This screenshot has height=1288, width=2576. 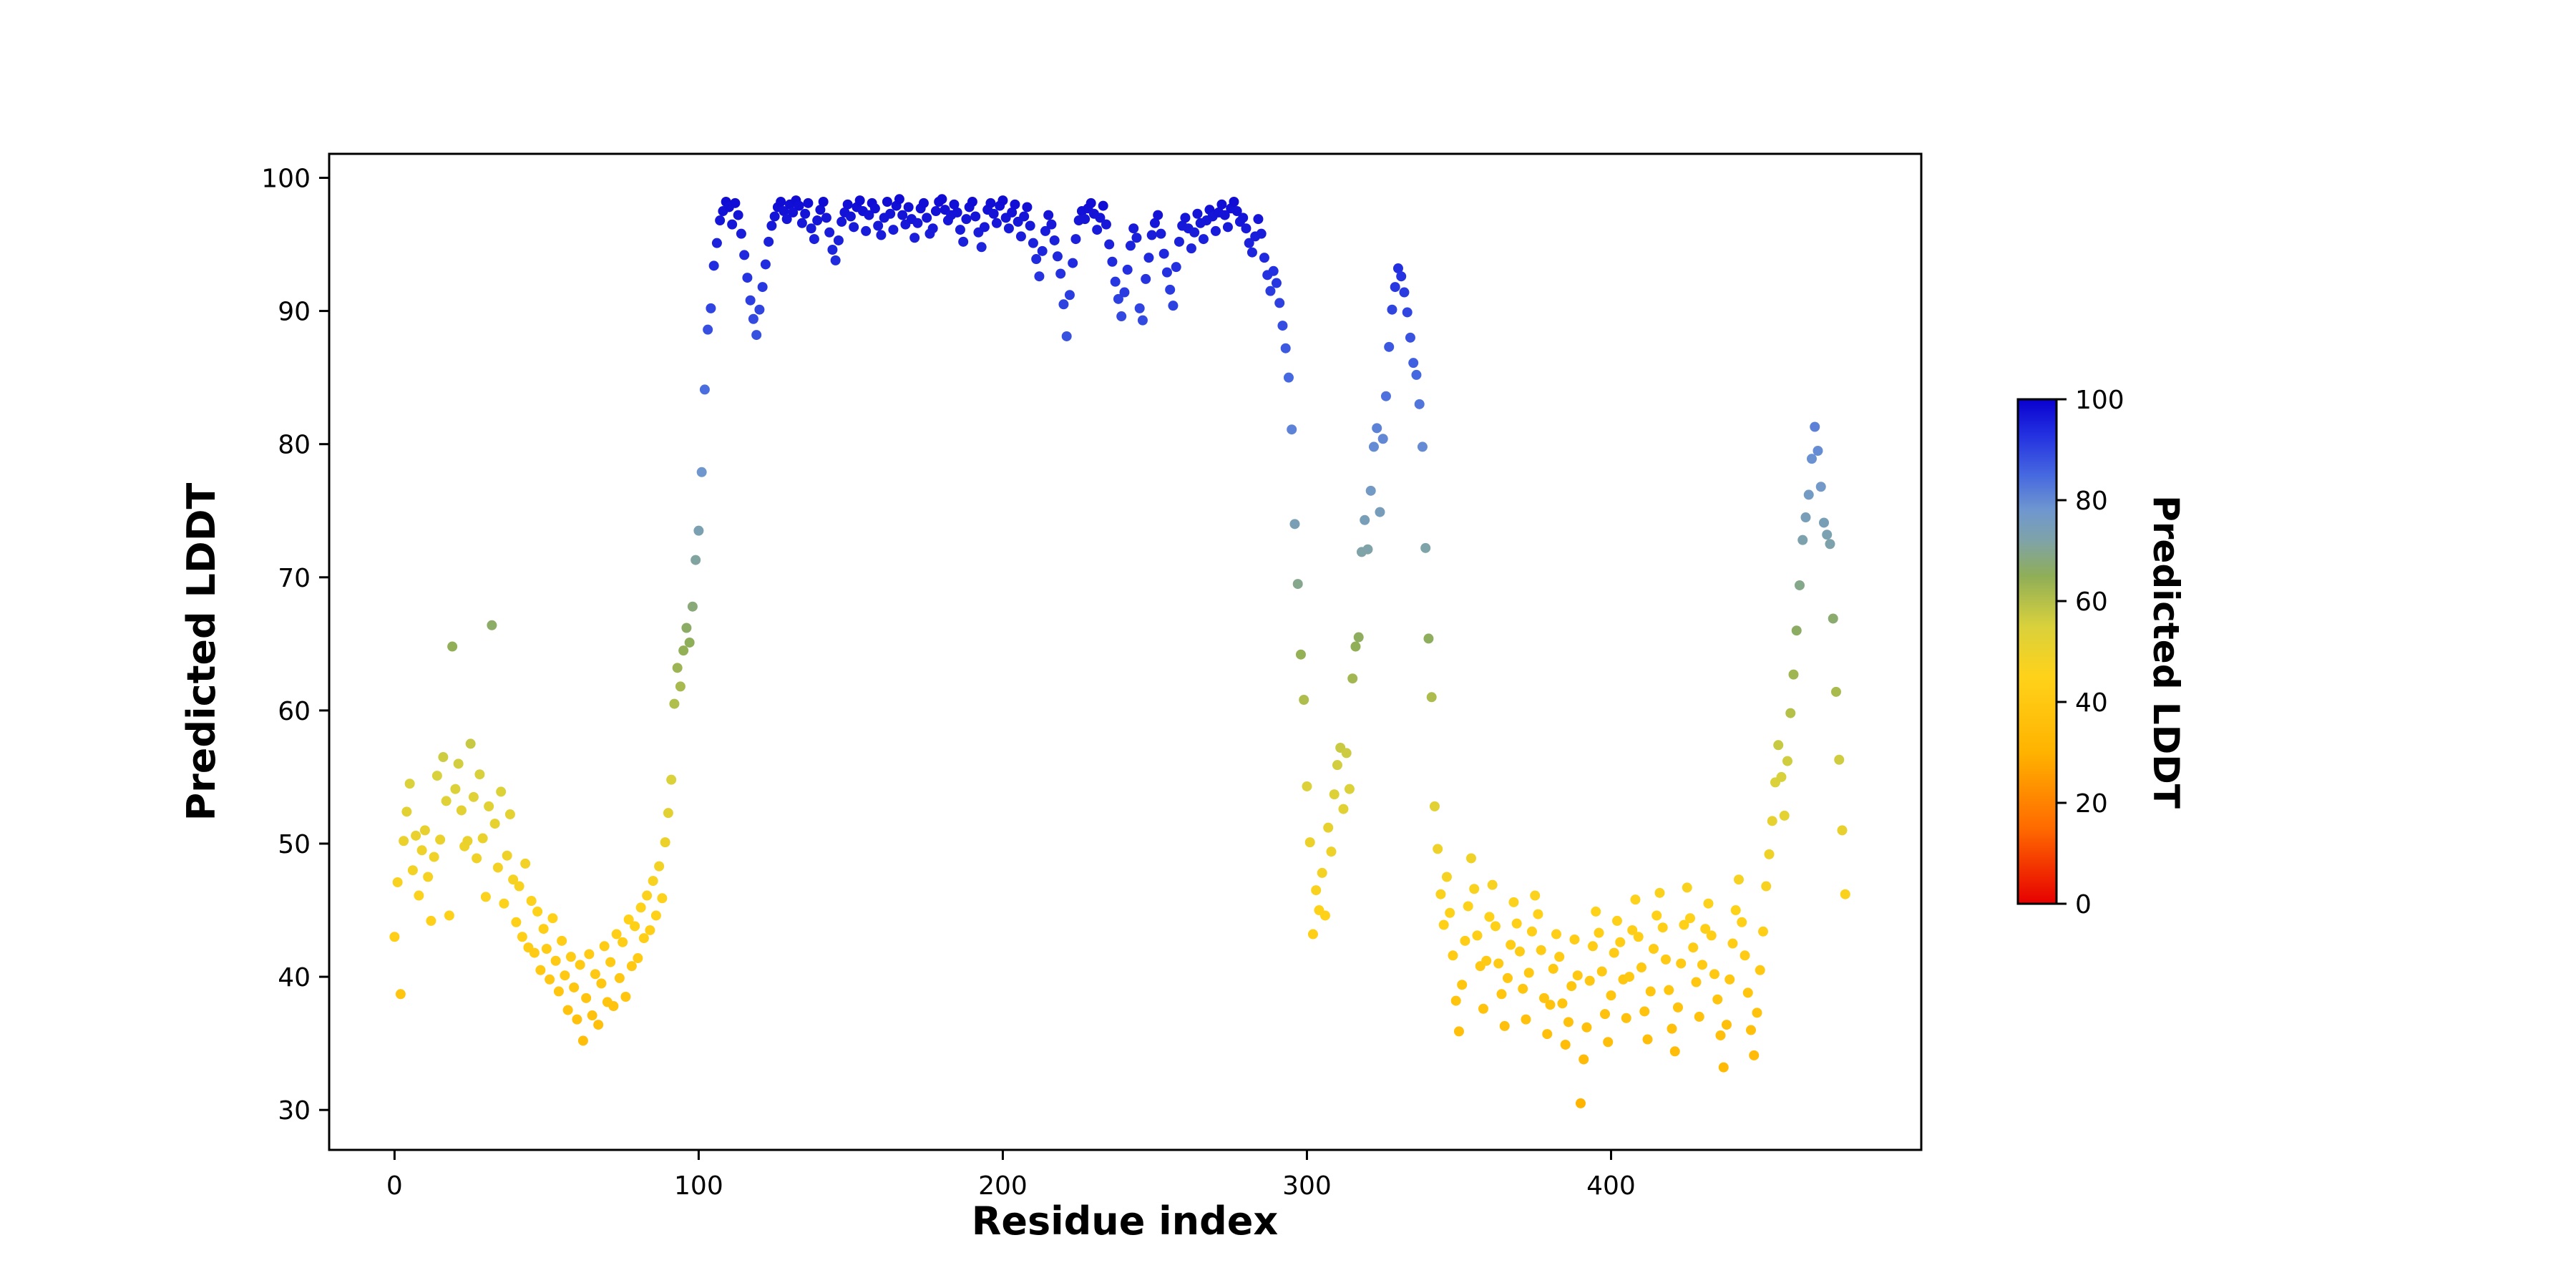 I want to click on y-tick-label: 40, so click(x=294, y=977).